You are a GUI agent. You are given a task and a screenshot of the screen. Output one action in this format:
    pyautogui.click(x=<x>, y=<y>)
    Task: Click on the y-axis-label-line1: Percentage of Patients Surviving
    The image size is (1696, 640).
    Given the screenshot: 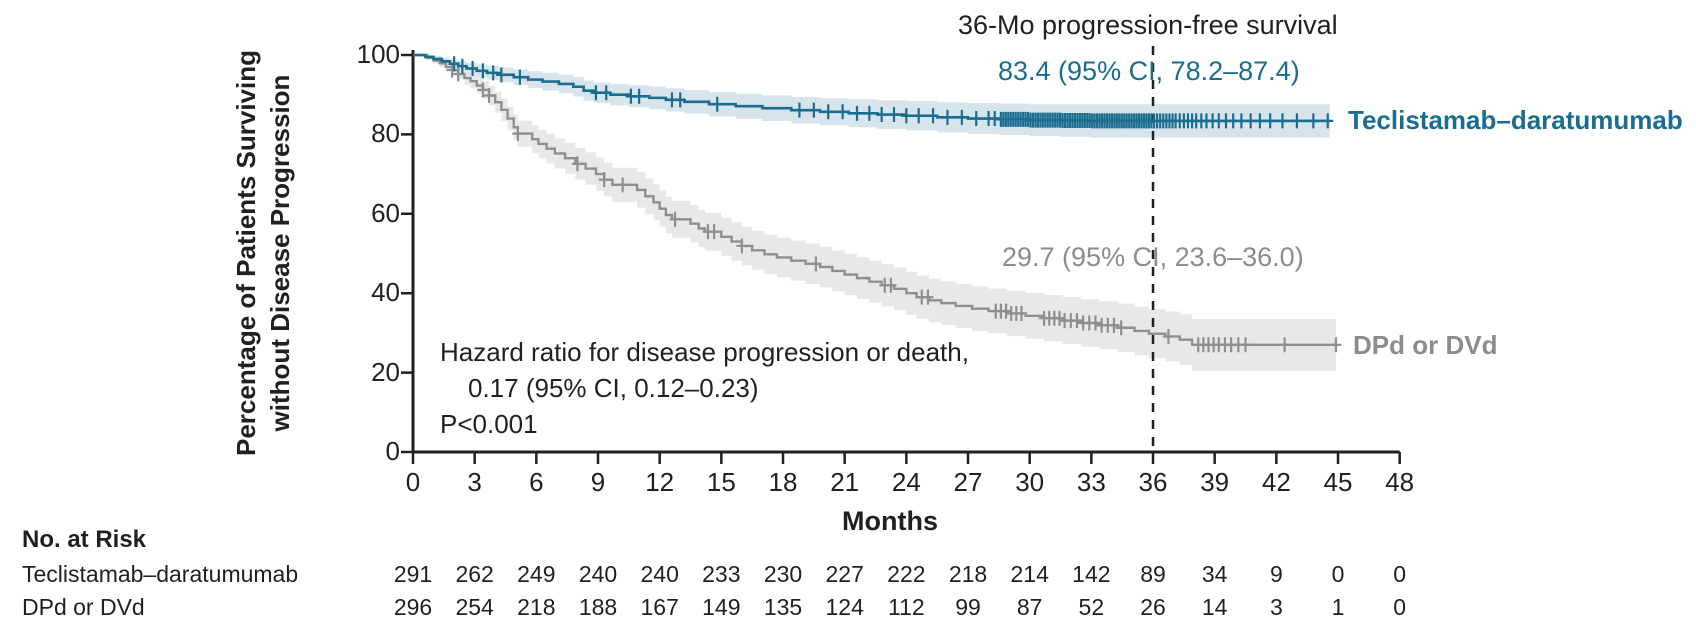 What is the action you would take?
    pyautogui.click(x=246, y=253)
    